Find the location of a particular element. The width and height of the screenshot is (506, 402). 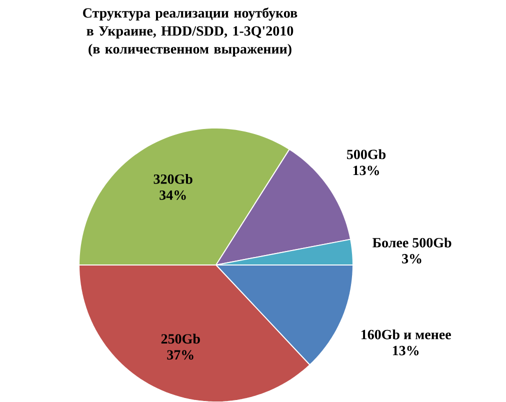

slice-label: 250Gb is located at coordinates (180, 339).